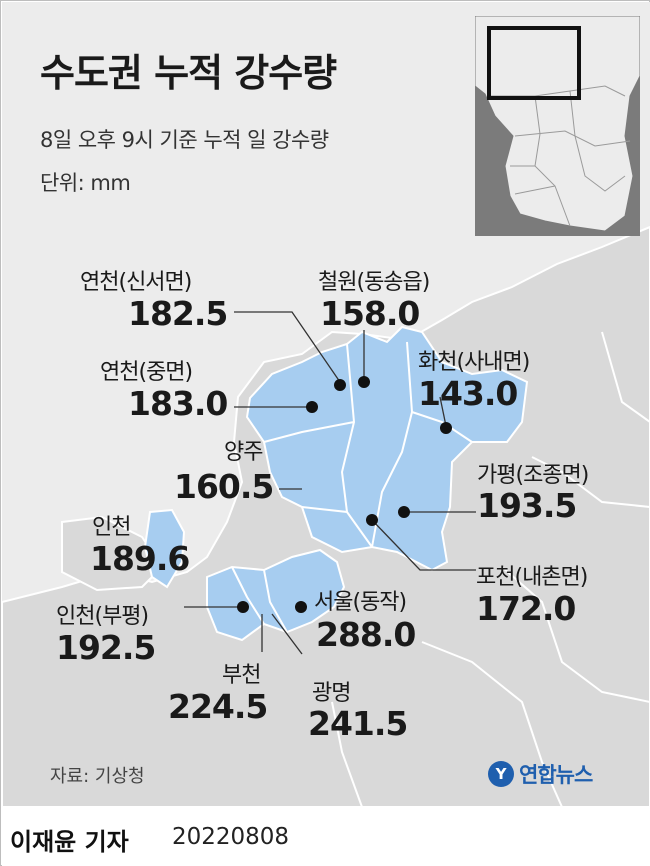 Image resolution: width=650 pixels, height=866 pixels. Describe the element at coordinates (178, 313) in the screenshot. I see `station-value-yeoncheon-sinseo: 182.5` at that location.